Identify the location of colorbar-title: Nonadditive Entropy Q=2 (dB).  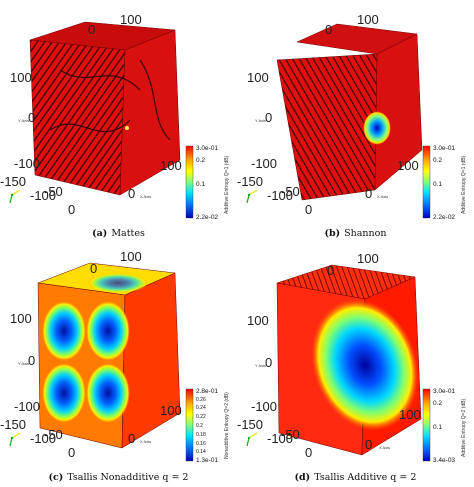
(227, 425).